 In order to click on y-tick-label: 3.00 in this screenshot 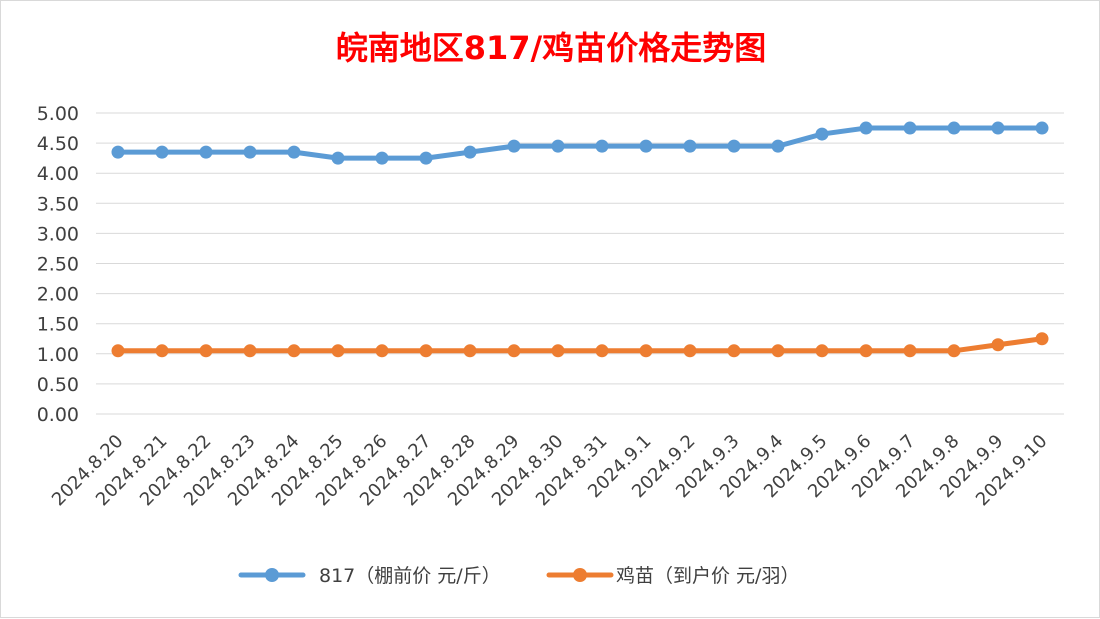, I will do `click(58, 234)`.